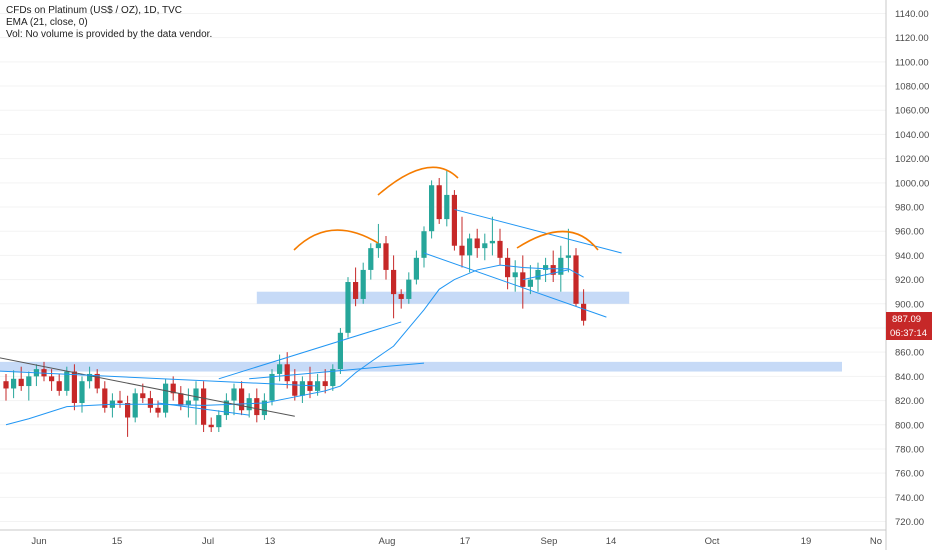  I want to click on y-tick-label: 740.00, so click(909, 498).